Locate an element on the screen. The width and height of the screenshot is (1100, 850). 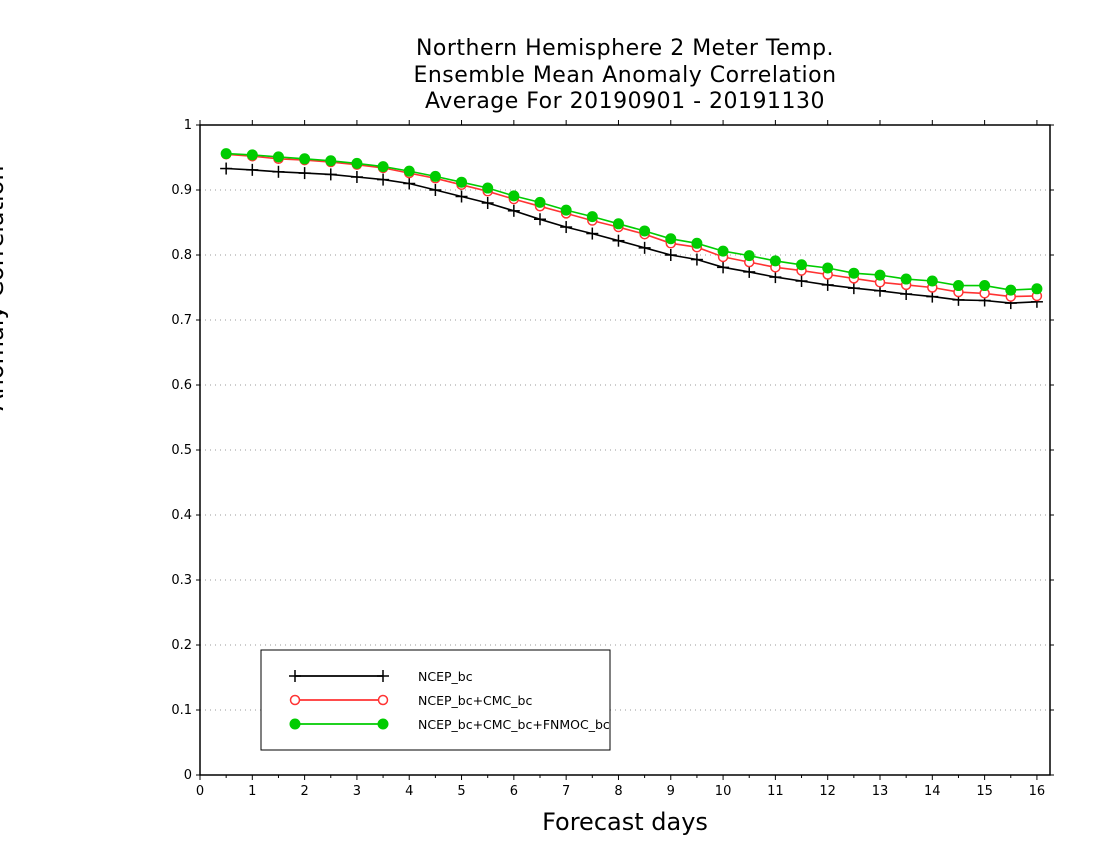
y-tick-label: 0.8 is located at coordinates (181, 255).